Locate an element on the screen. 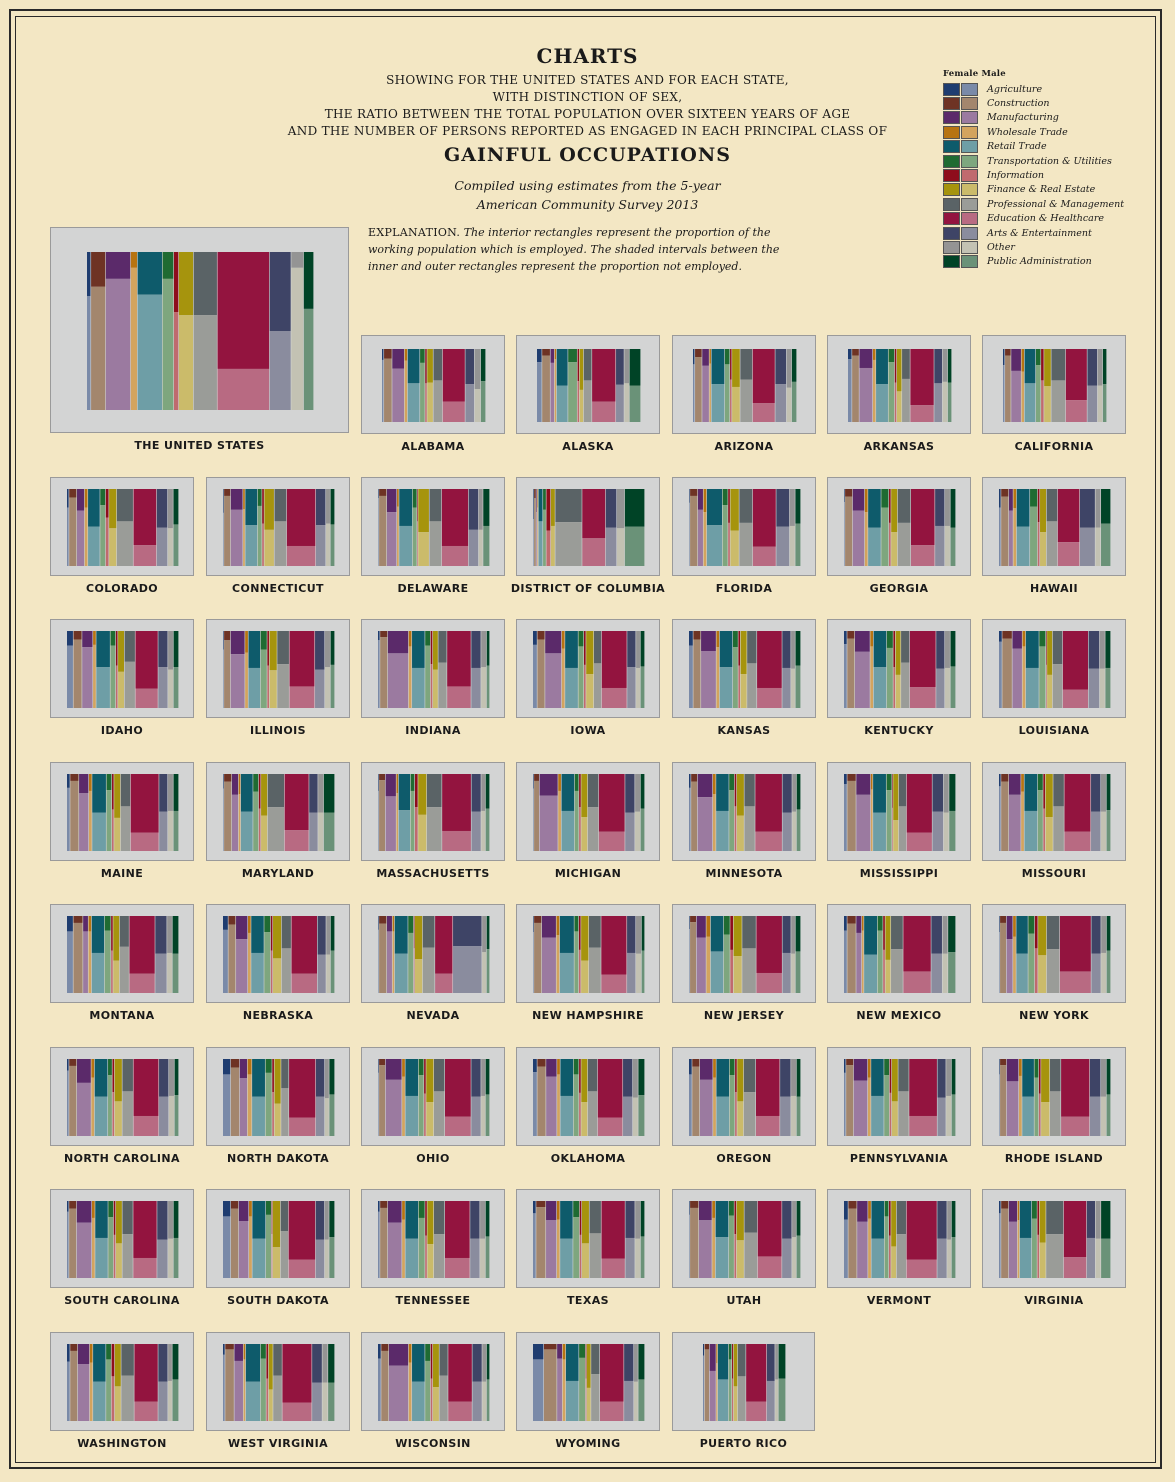  legend-item: Public Administration is located at coordinates (1045, 262).